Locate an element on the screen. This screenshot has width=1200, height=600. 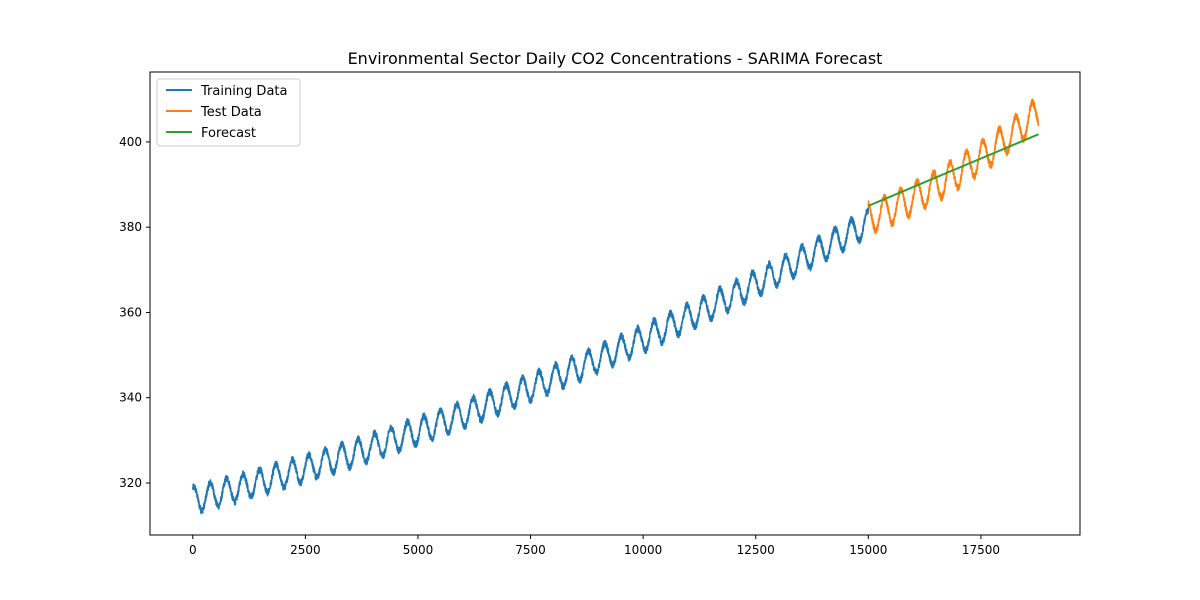
legend-label-test: Test Data is located at coordinates (231, 112).